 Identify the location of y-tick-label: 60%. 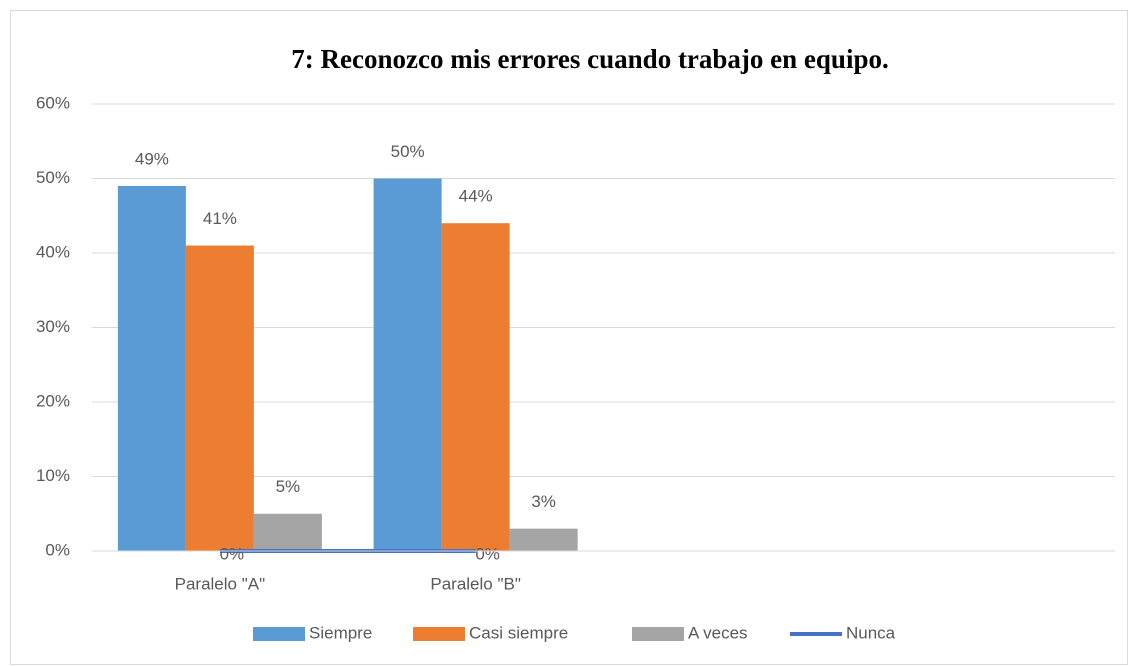
(53, 102).